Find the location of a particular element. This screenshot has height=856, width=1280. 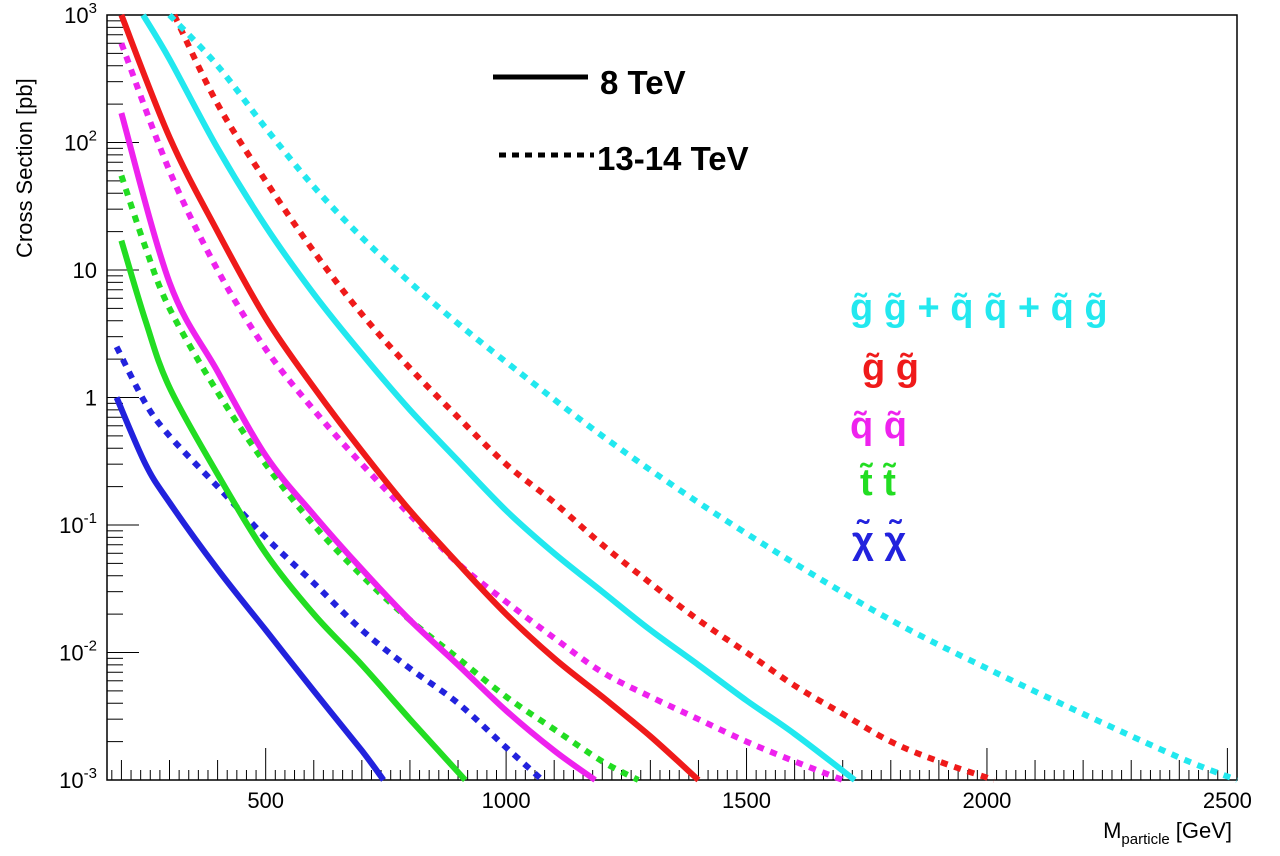

x-tick-label: 1000 is located at coordinates (506, 800).